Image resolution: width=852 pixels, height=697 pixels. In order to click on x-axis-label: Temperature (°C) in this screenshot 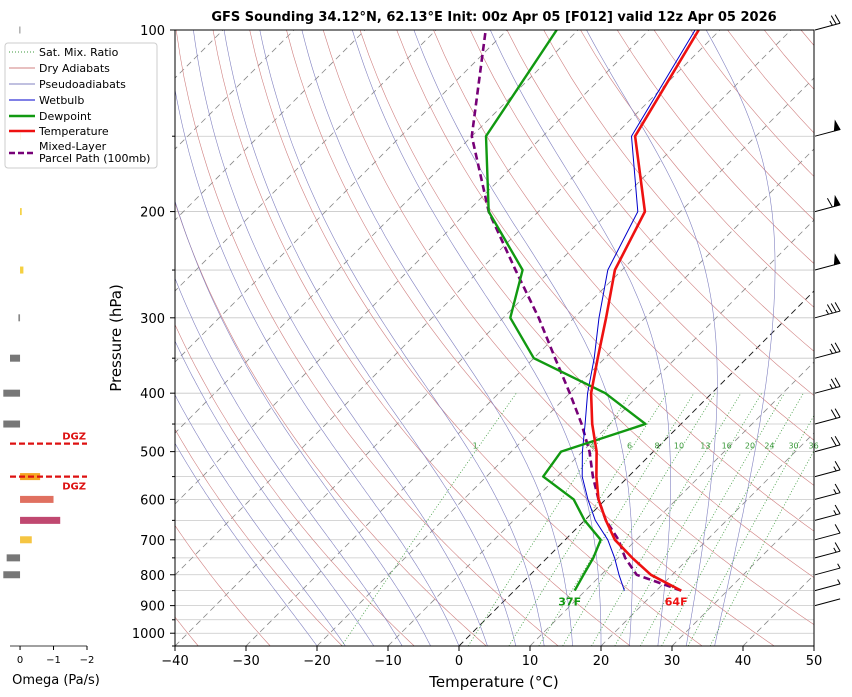, I will do `click(493, 682)`.